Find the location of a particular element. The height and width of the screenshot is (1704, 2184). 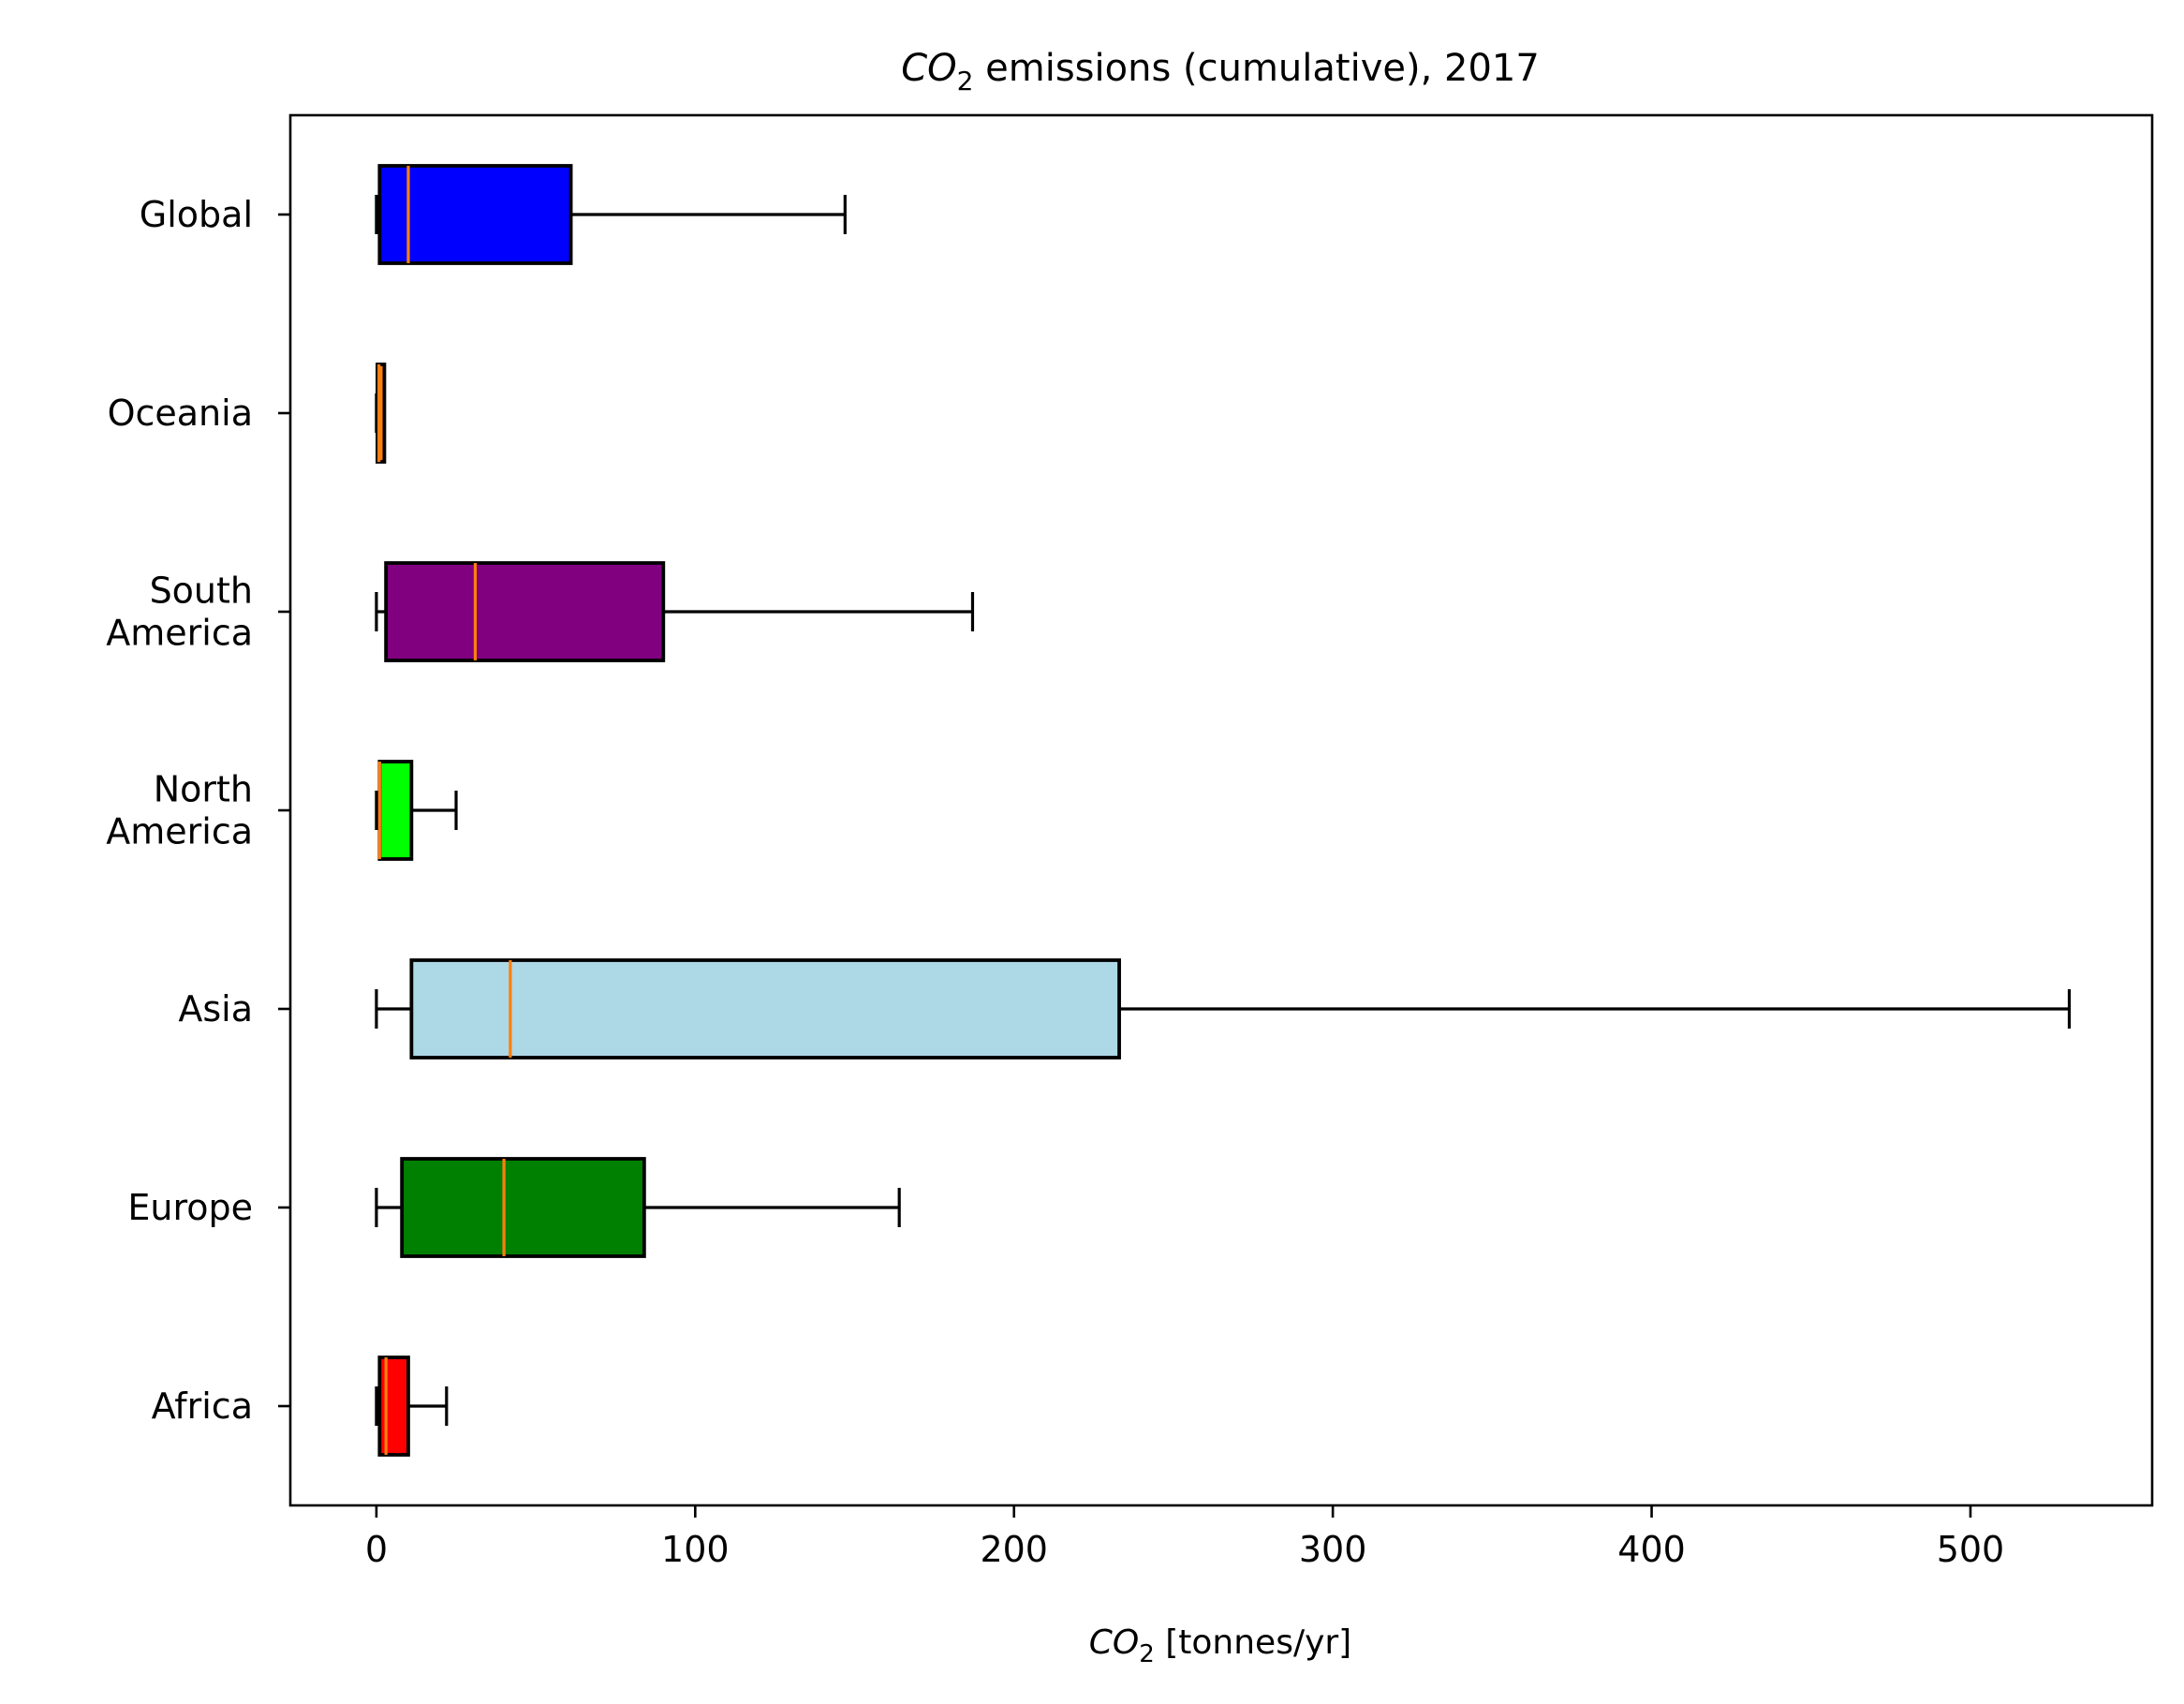

y-tick-label-line: Asia is located at coordinates (215, 1009).